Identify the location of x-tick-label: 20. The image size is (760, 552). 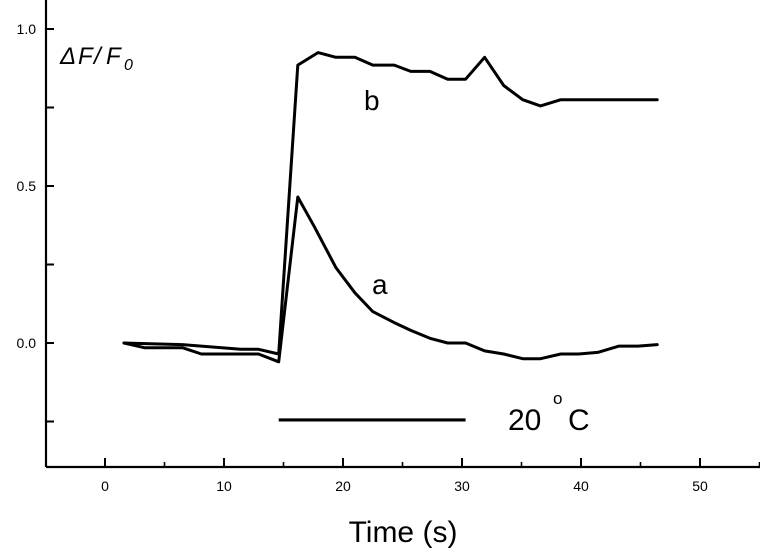
(343, 486).